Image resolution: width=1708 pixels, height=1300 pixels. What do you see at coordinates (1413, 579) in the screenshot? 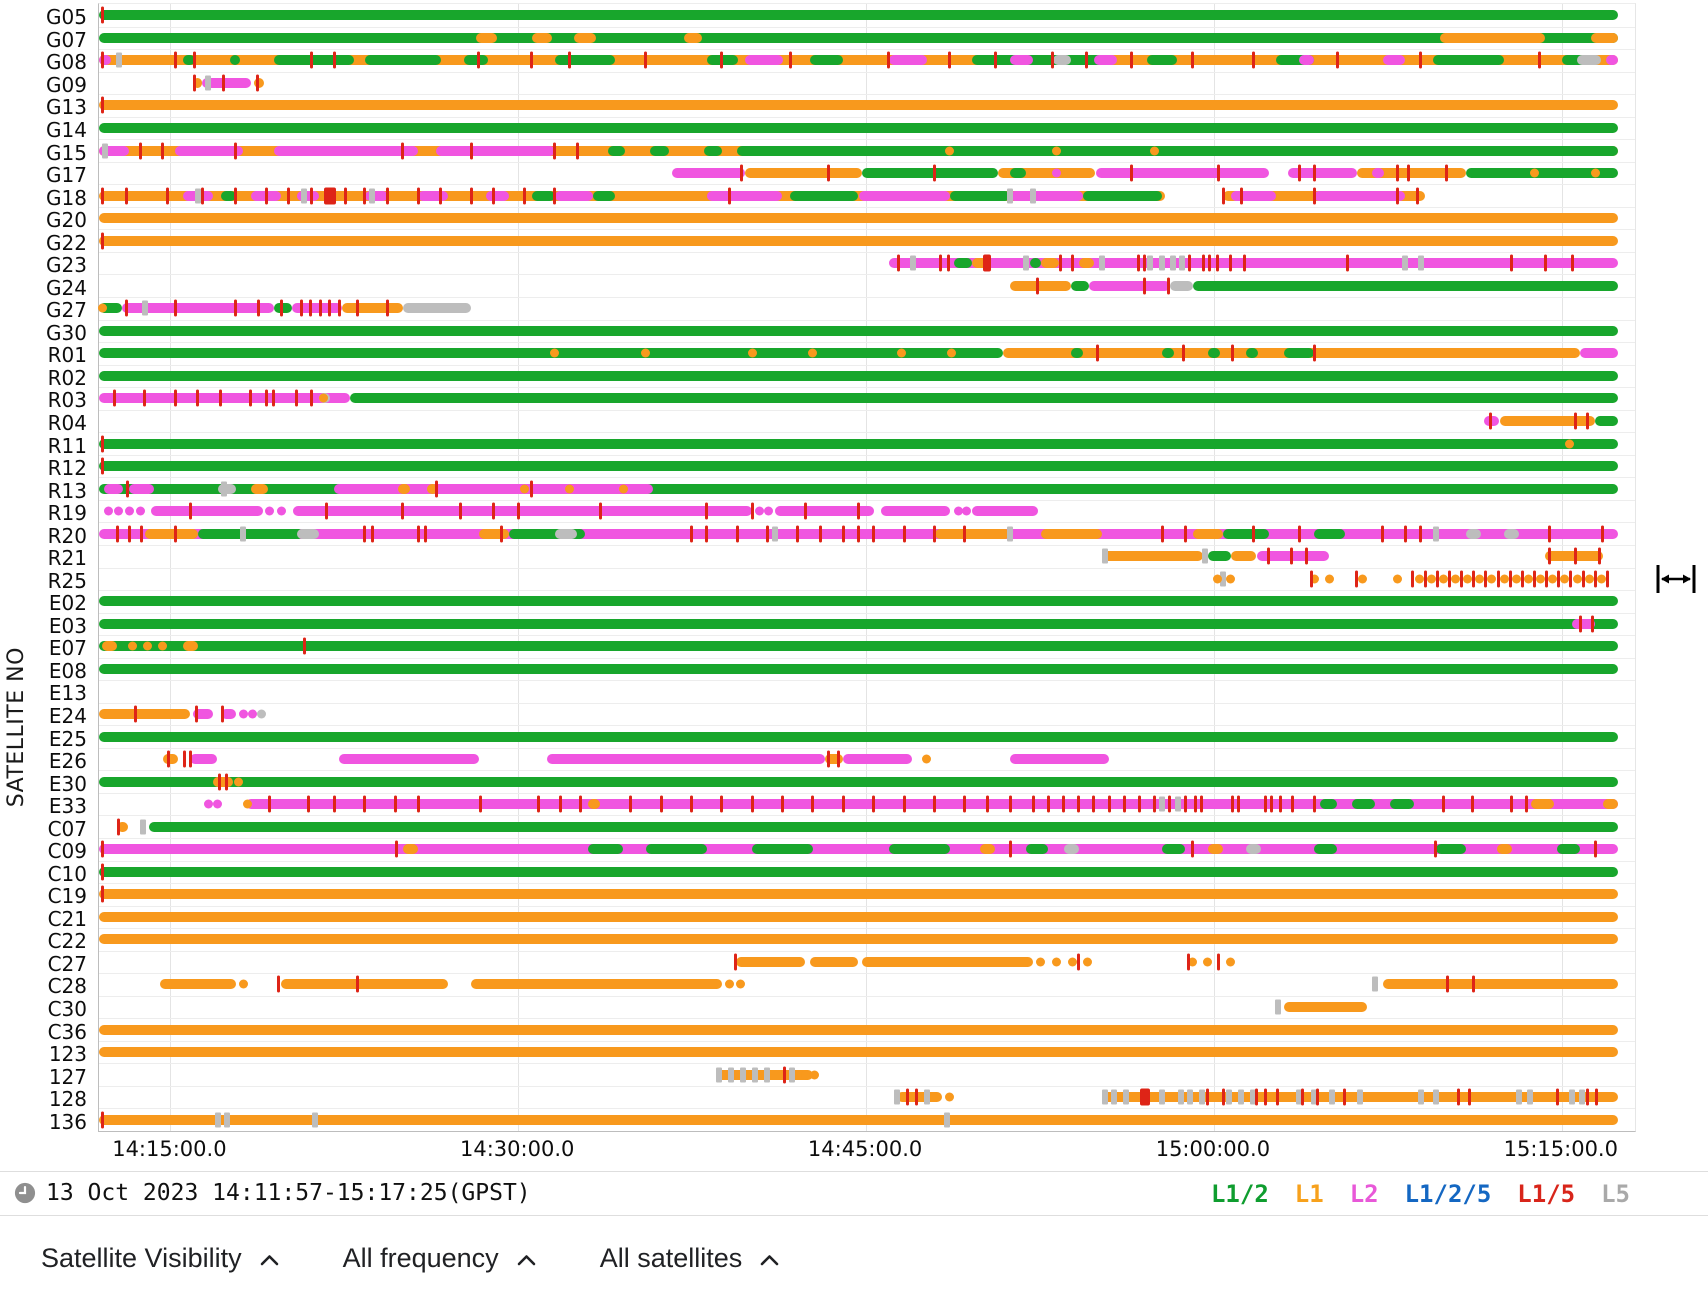
I see `l15-tick-R25` at bounding box center [1413, 579].